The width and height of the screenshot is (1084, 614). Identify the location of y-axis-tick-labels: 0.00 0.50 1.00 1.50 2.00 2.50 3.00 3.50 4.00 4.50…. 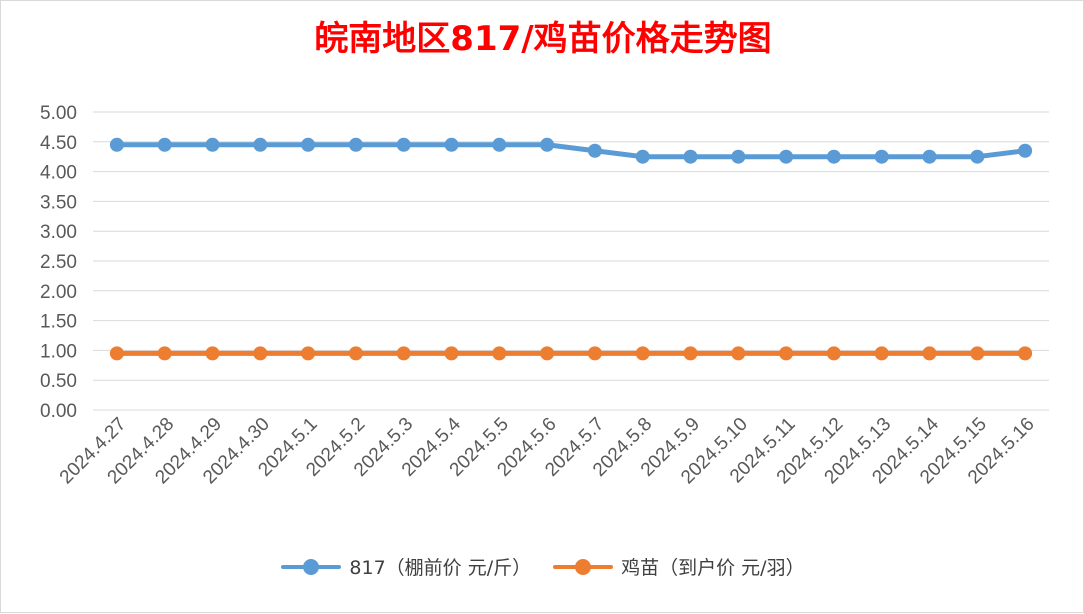
(58, 262).